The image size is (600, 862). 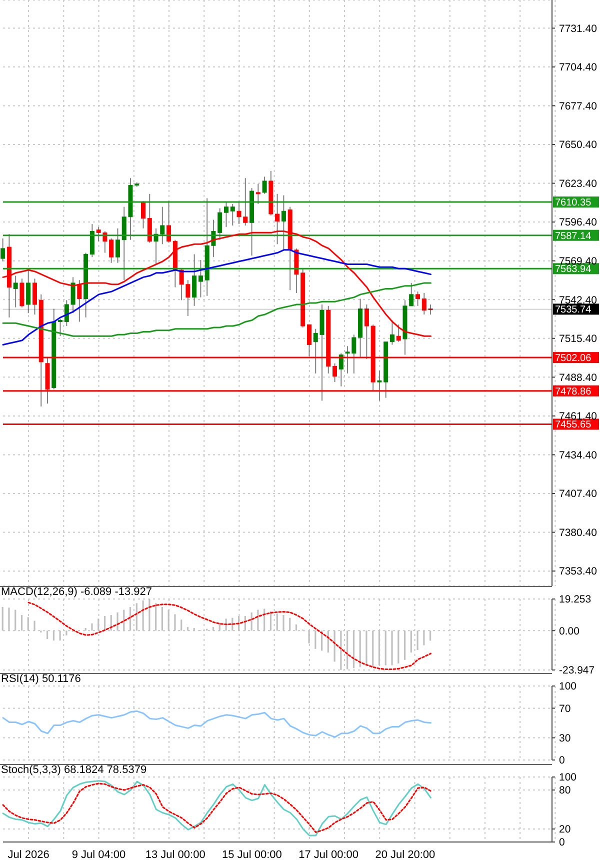 What do you see at coordinates (573, 236) in the screenshot?
I see `ref-line-label: 7587.14` at bounding box center [573, 236].